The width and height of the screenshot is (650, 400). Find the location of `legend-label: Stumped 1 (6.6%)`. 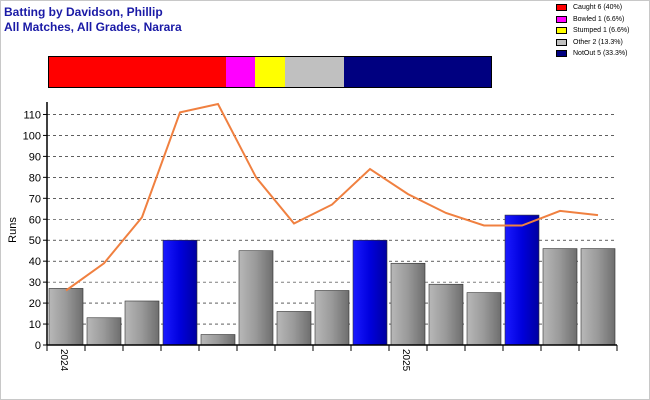

legend-label: Stumped 1 (6.6%) is located at coordinates (601, 30).